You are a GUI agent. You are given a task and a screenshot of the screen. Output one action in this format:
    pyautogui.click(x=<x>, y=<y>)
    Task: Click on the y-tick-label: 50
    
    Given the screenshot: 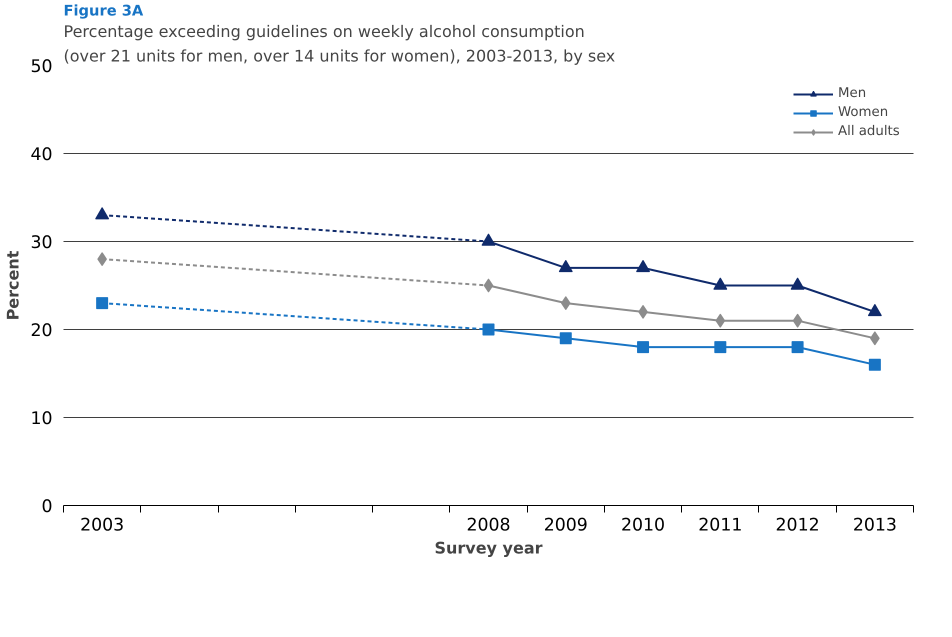 What is the action you would take?
    pyautogui.click(x=41, y=67)
    